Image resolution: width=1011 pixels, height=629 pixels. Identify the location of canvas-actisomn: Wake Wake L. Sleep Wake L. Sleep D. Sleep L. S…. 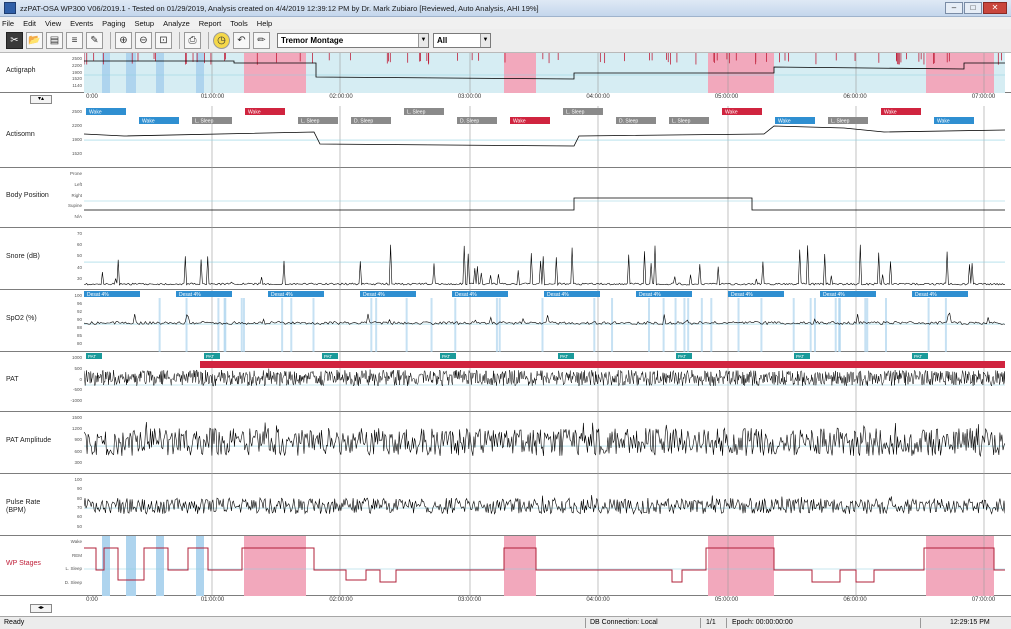
(544, 137).